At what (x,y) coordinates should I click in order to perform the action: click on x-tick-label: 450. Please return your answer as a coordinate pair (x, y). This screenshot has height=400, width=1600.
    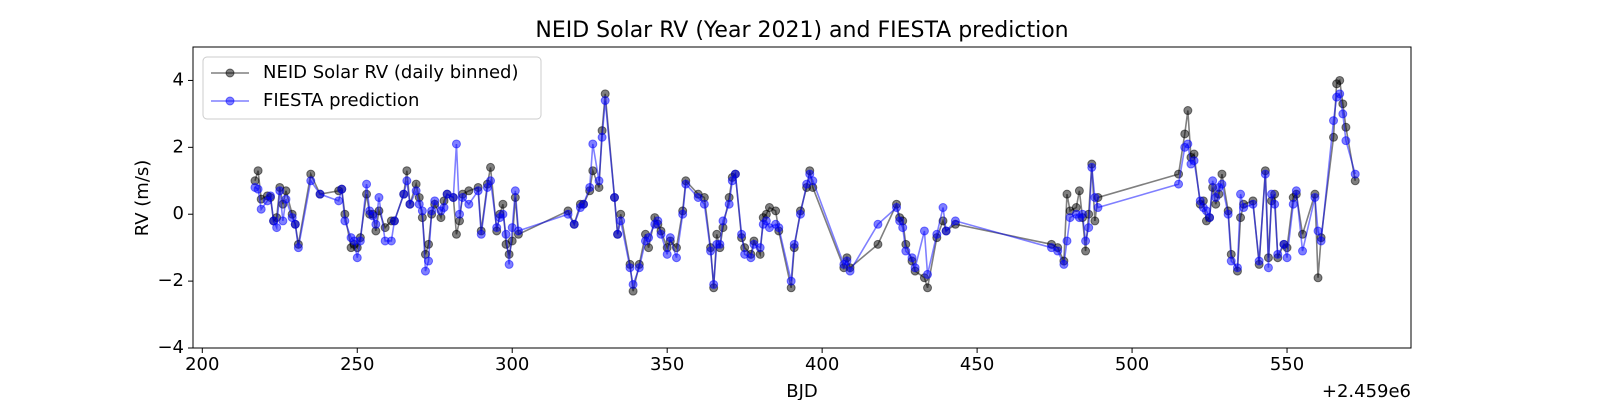
    Looking at the image, I should click on (977, 364).